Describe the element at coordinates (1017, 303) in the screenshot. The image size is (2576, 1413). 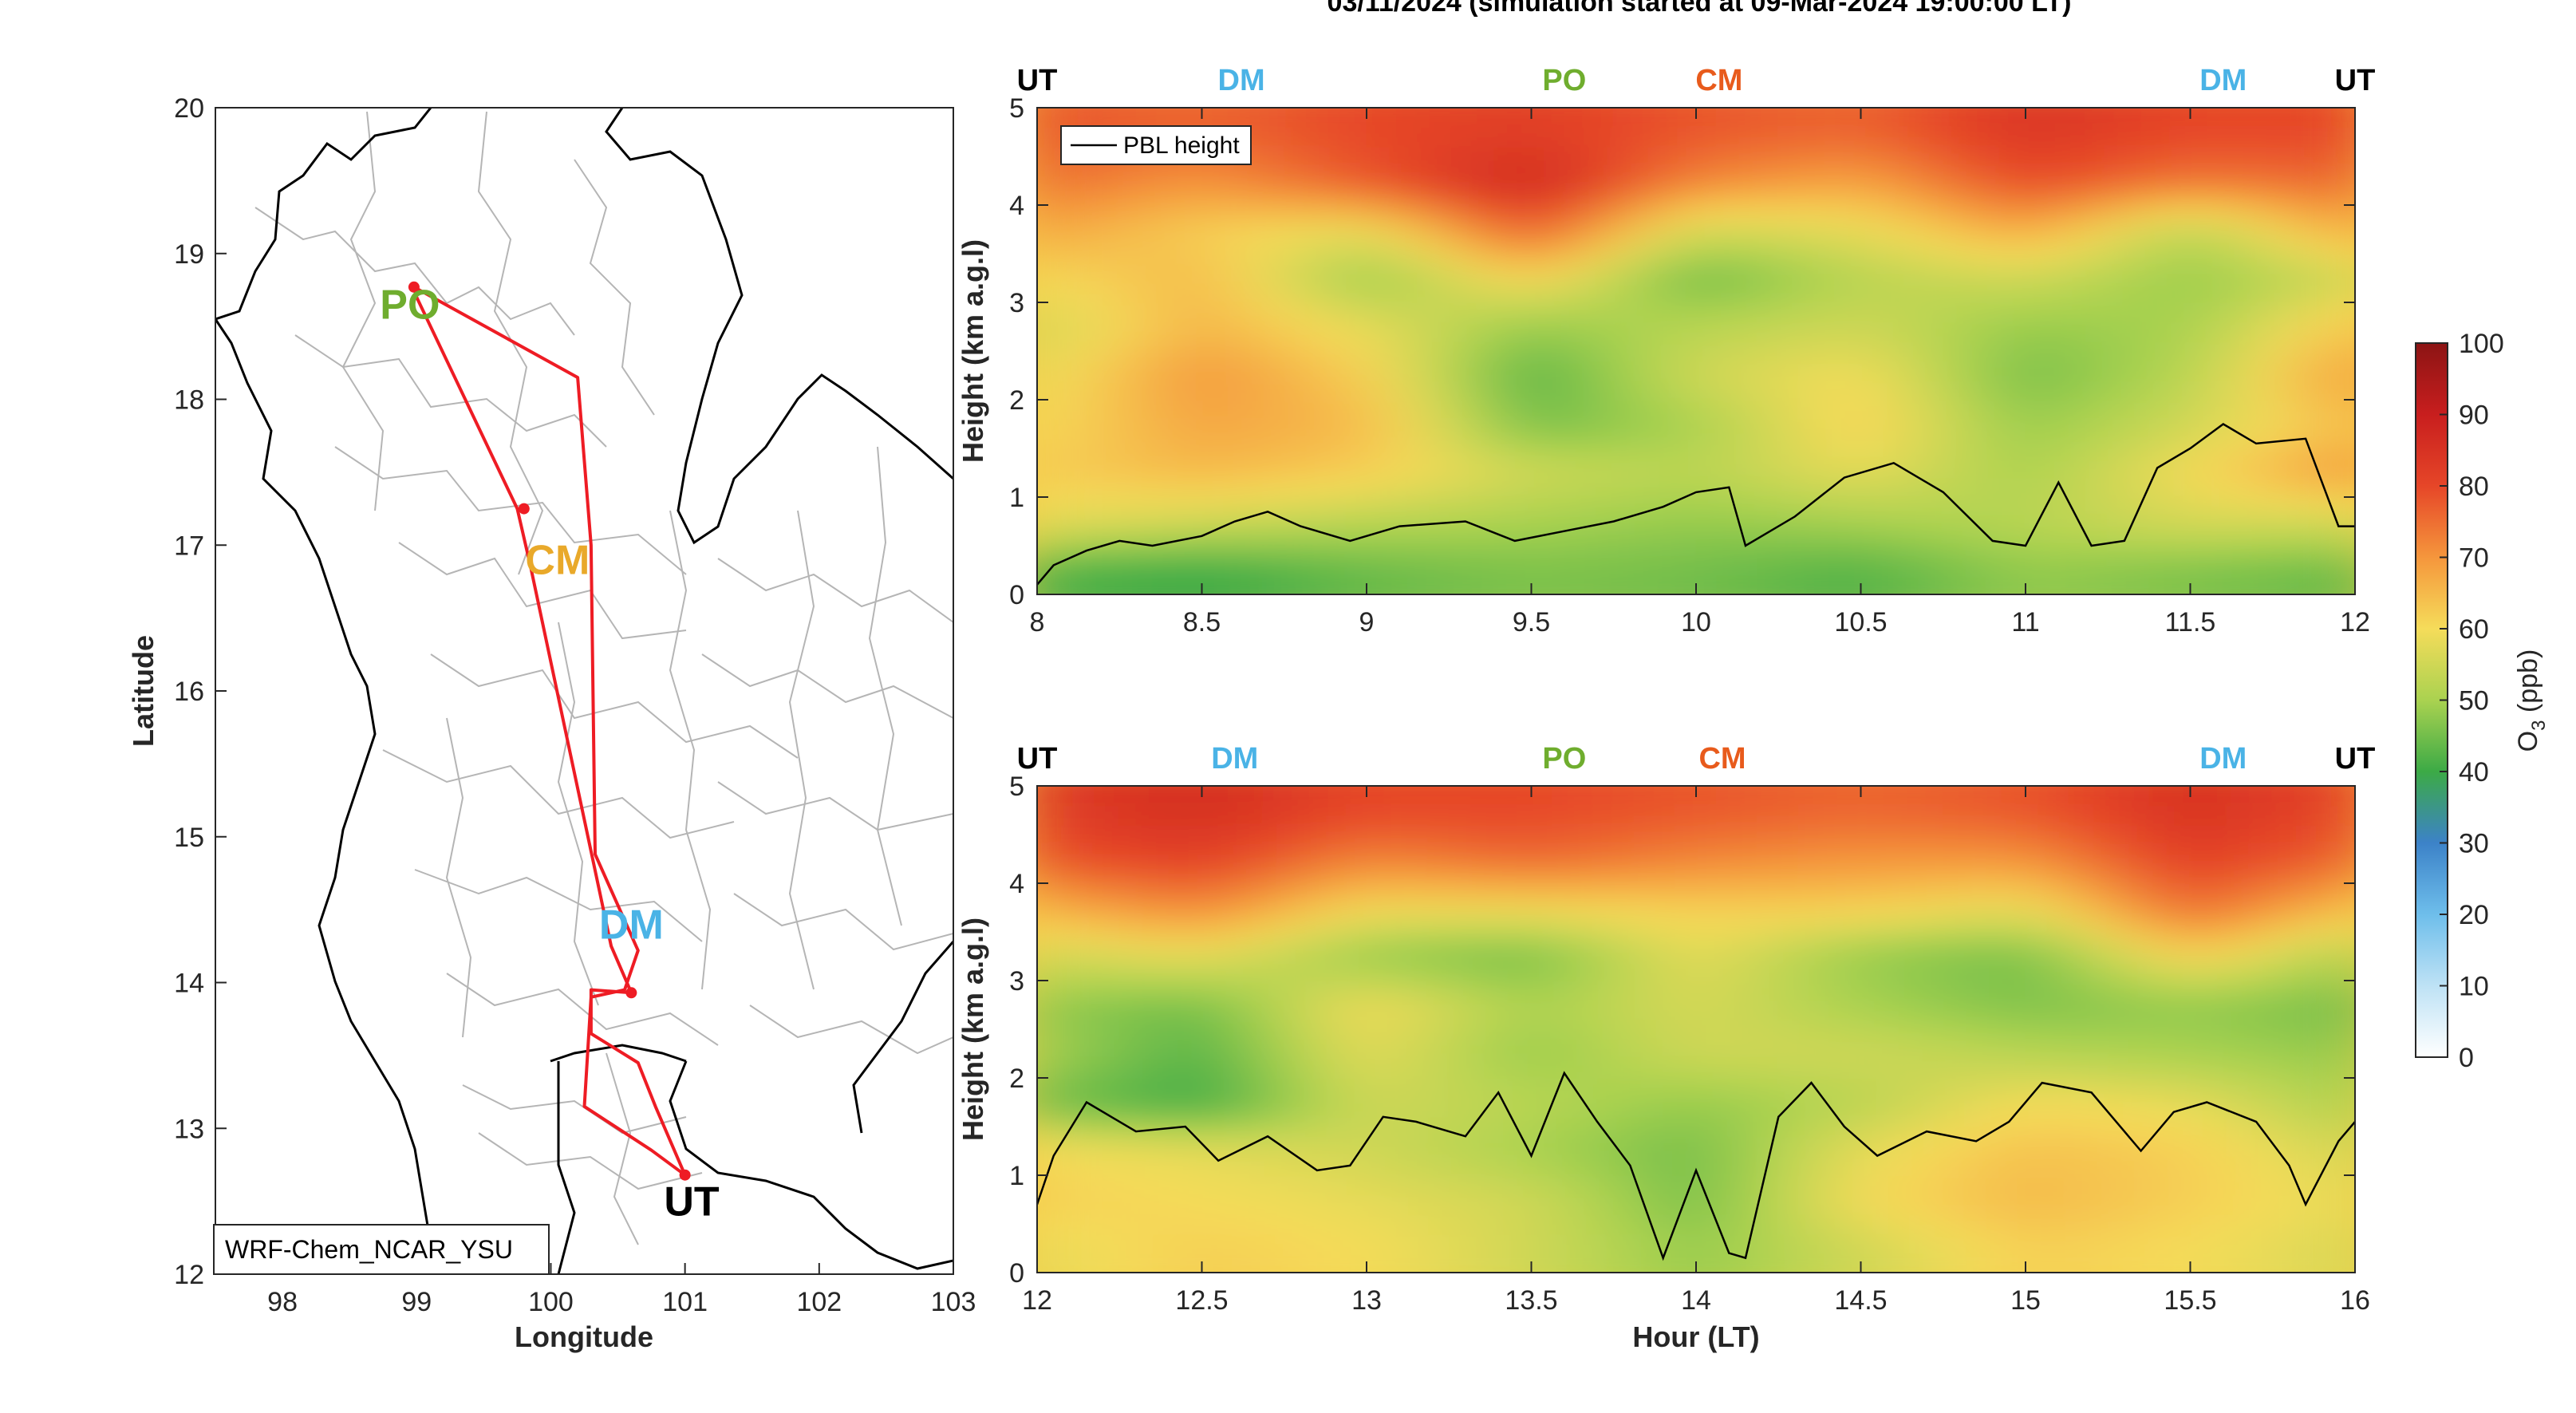
I see `y-tick-label: 3` at that location.